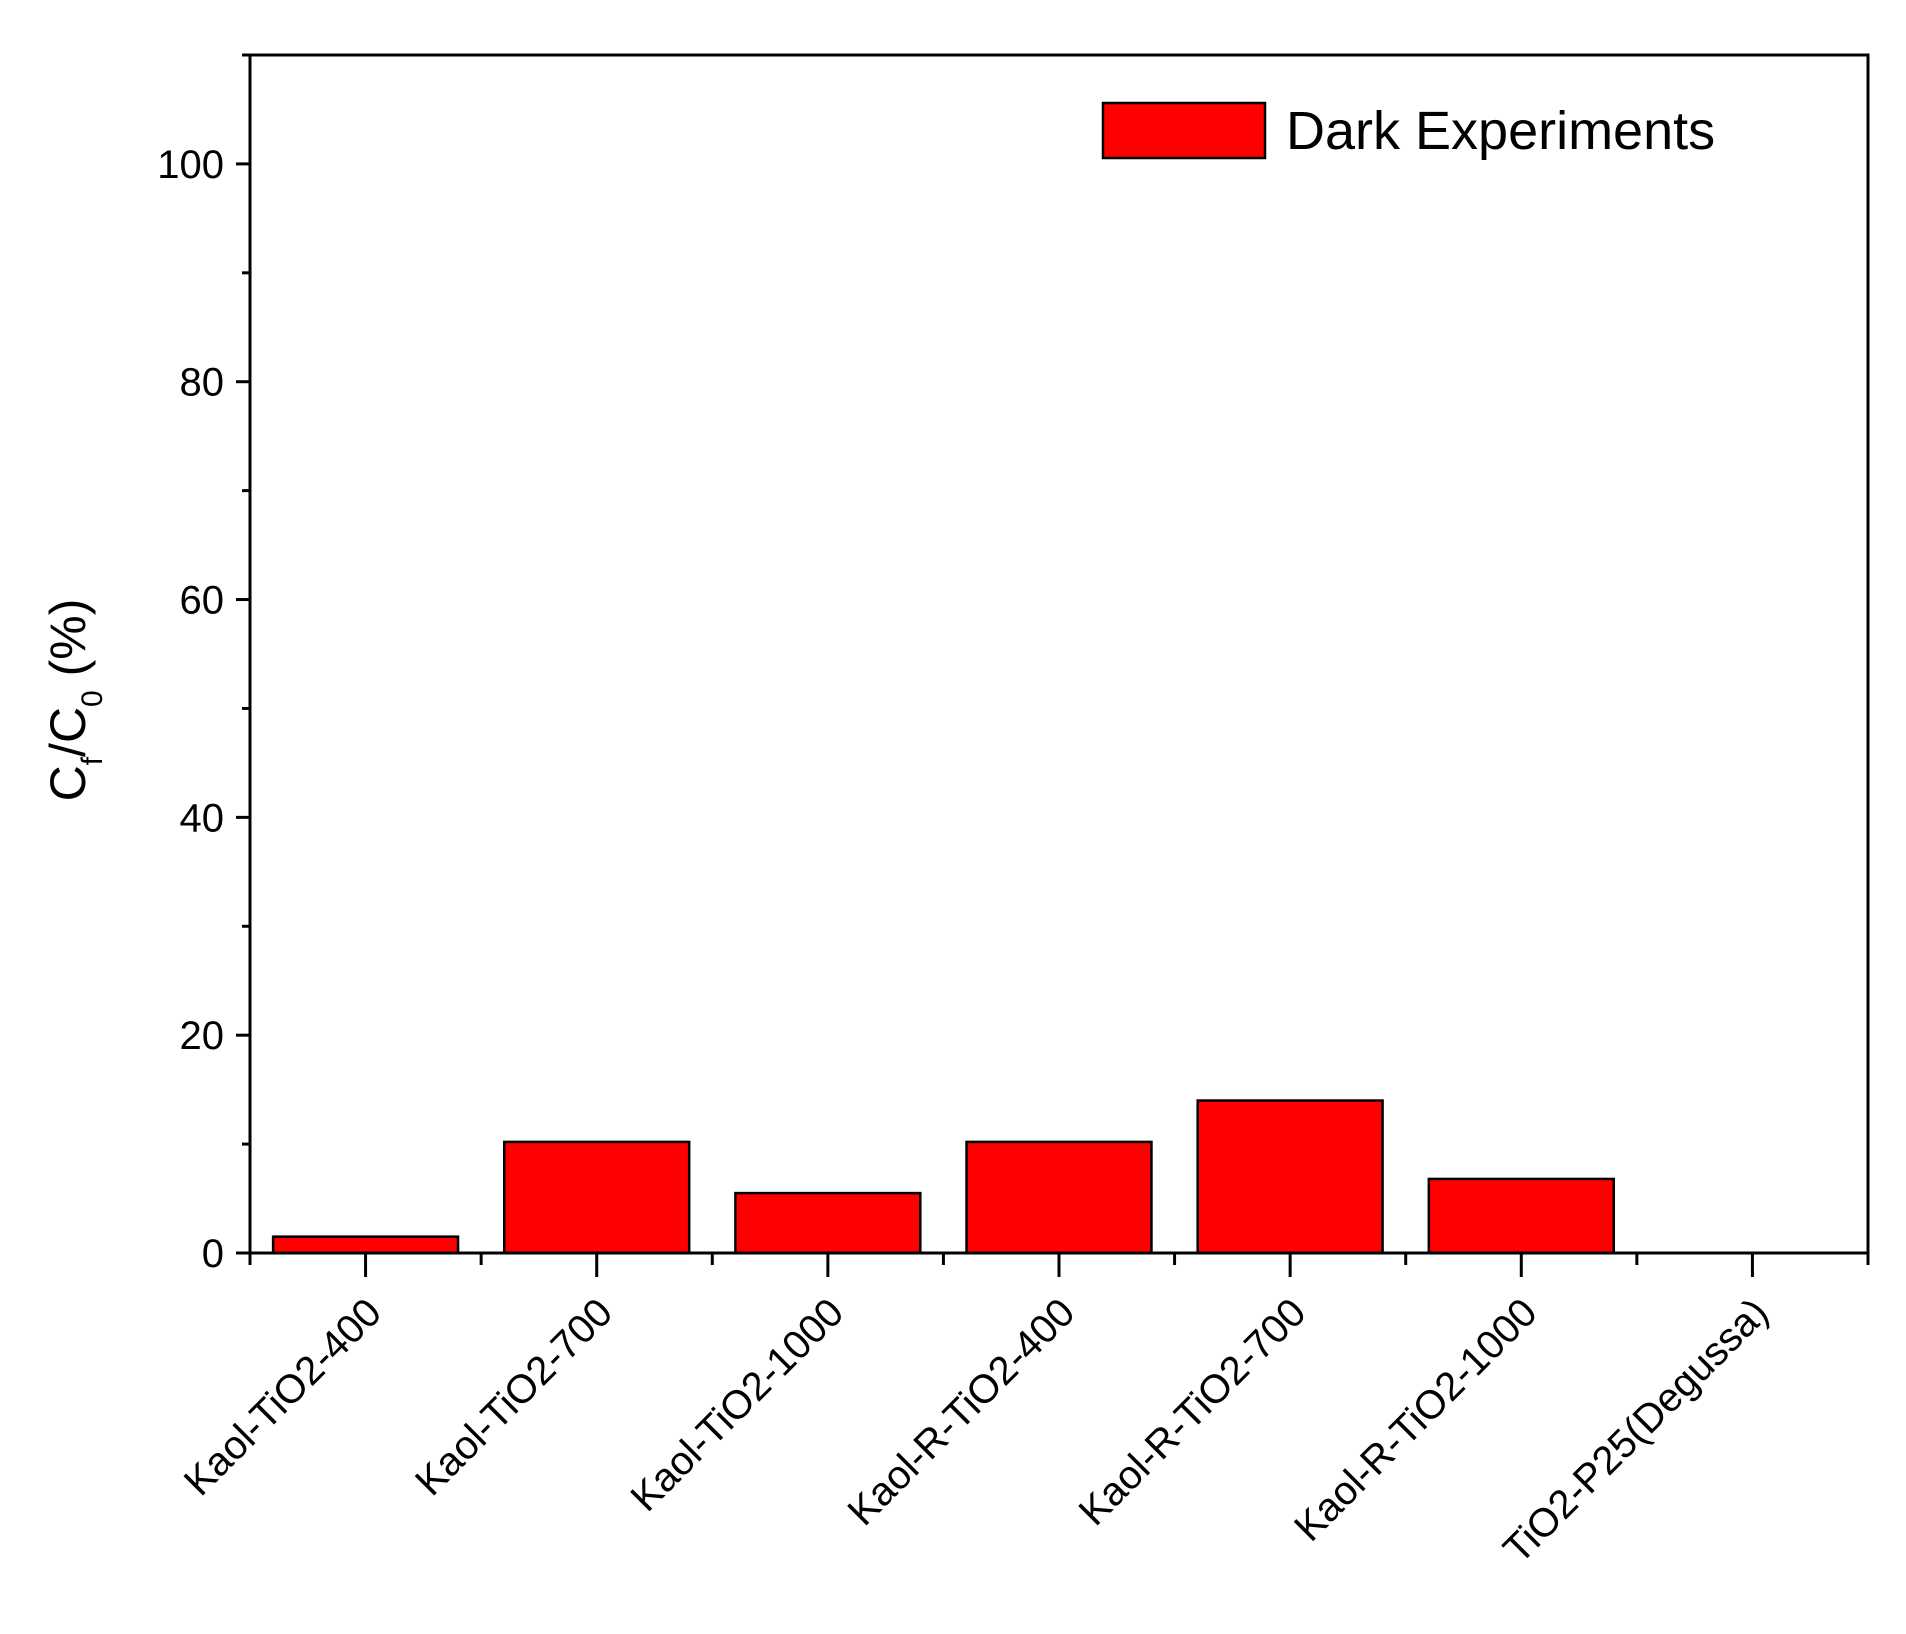 The width and height of the screenshot is (1906, 1634). I want to click on y-label-part: 0, so click(92, 698).